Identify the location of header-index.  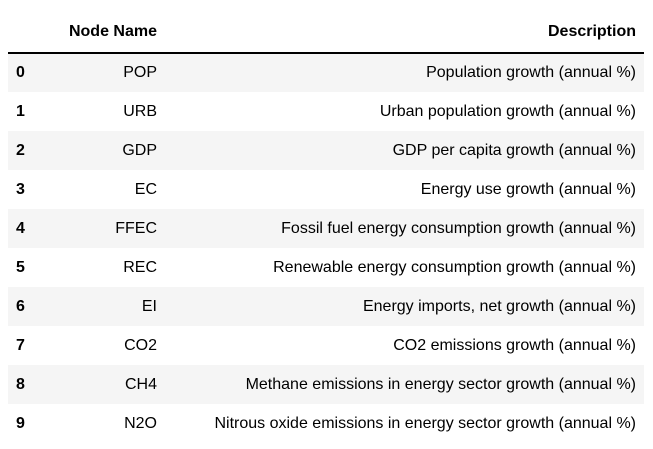
(26, 33).